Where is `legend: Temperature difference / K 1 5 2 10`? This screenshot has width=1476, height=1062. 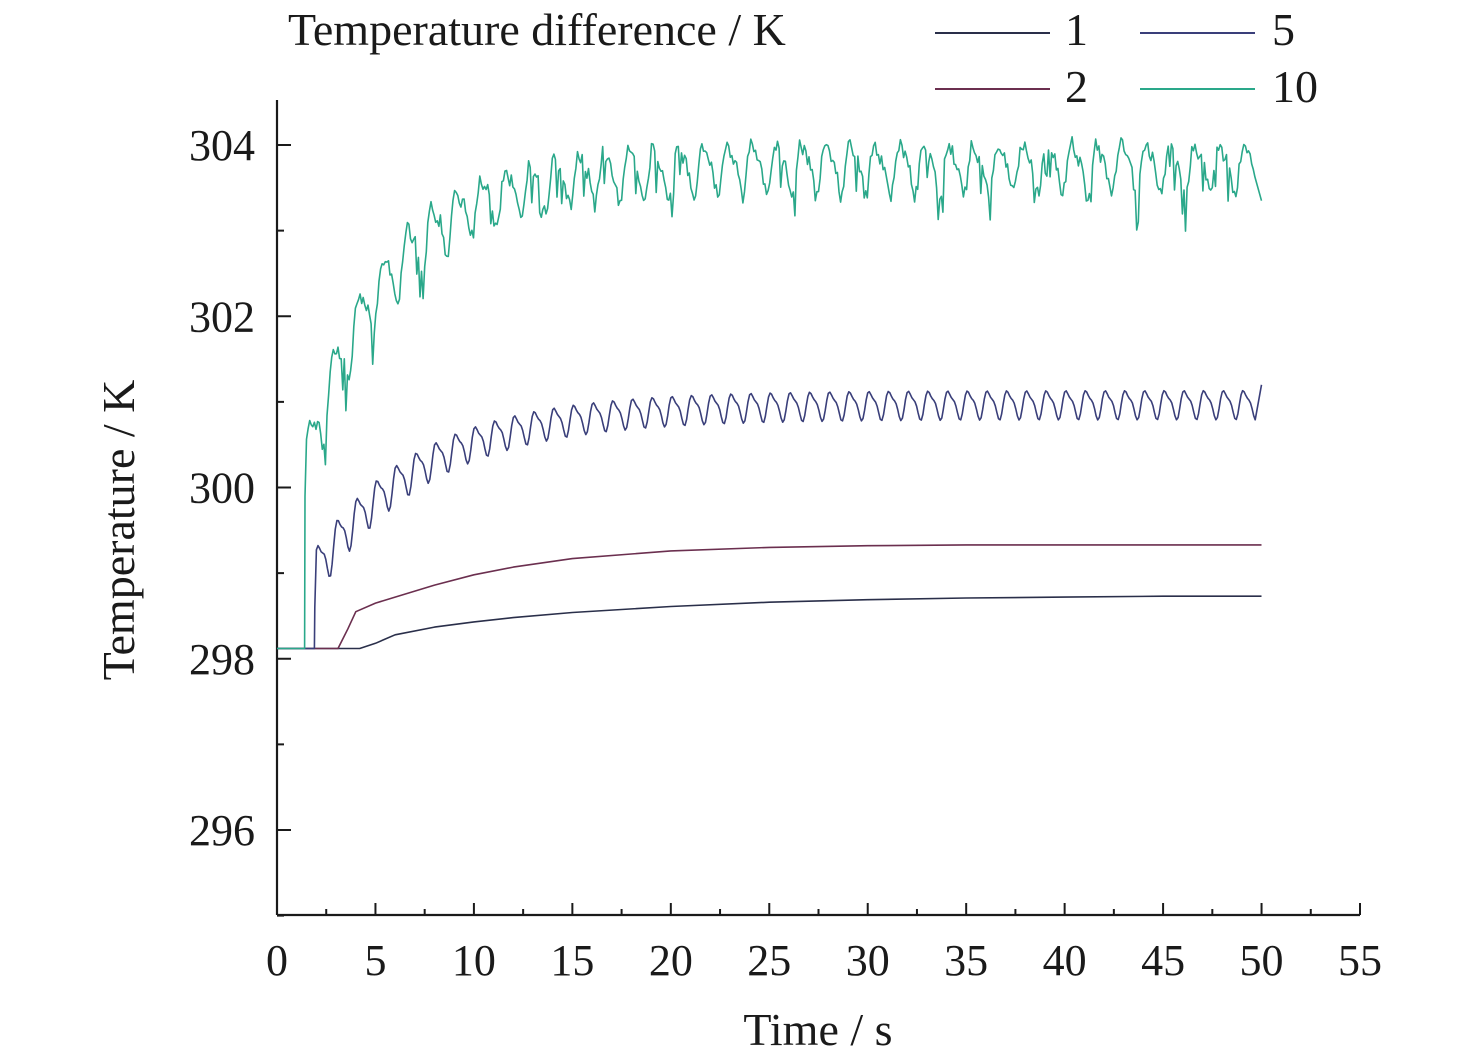
legend: Temperature difference / K 1 5 2 10 is located at coordinates (803, 58).